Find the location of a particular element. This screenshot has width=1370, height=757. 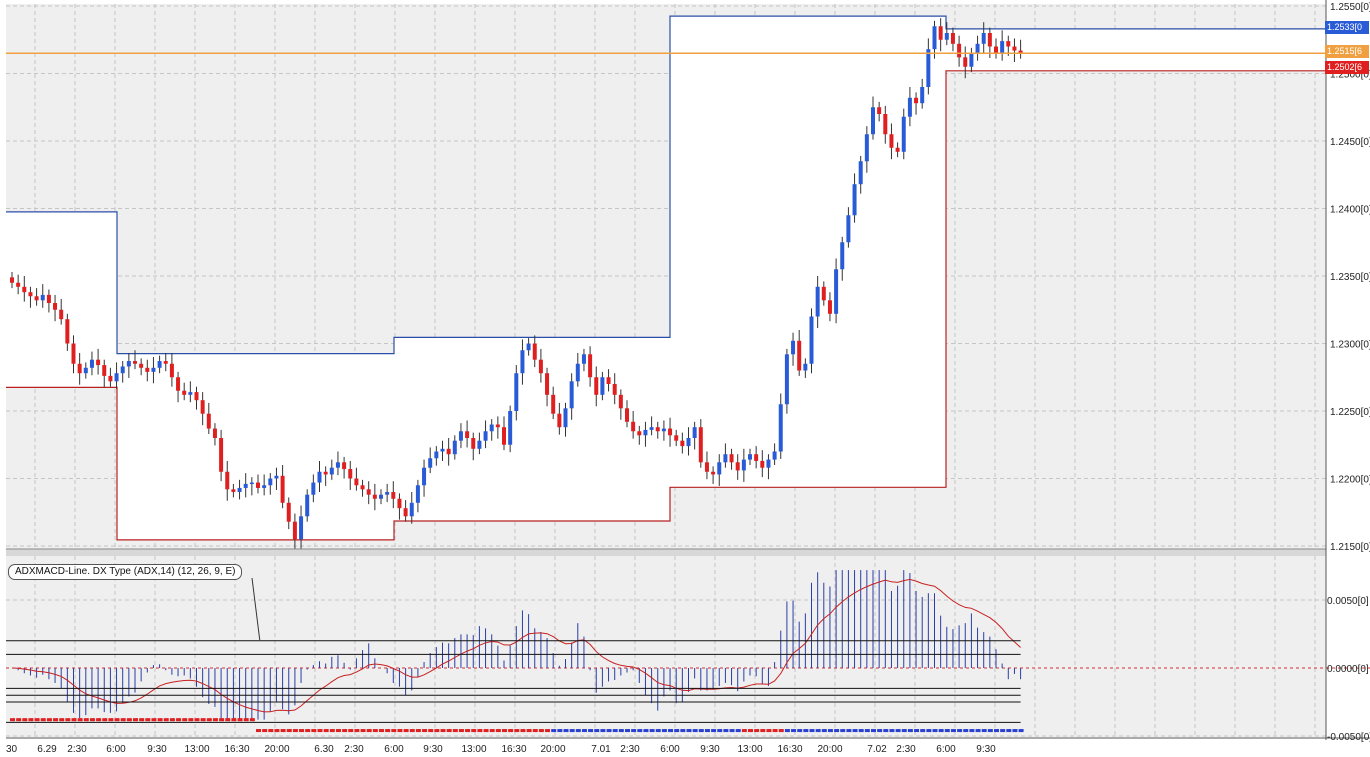

price-axis-tick: 1.2150[0] is located at coordinates (1350, 547).